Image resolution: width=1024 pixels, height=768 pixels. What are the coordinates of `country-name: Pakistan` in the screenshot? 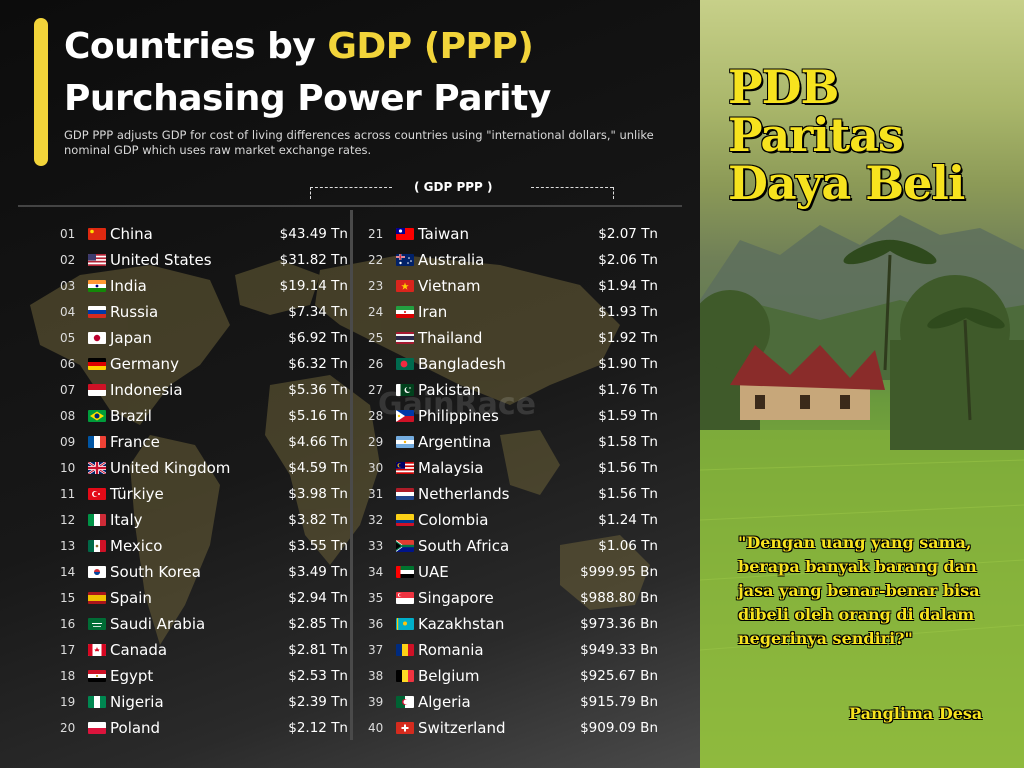 It's located at (449, 390).